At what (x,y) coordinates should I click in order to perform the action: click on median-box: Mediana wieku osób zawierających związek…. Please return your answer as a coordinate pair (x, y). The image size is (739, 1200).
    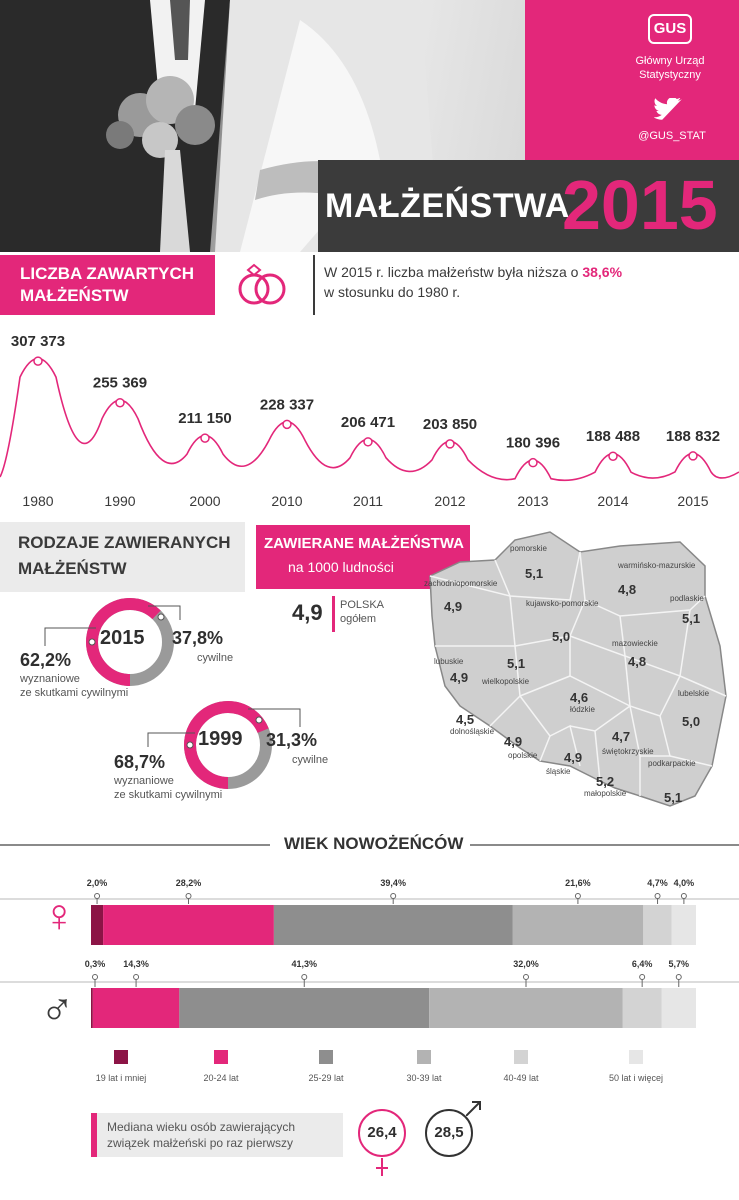
    Looking at the image, I should click on (217, 1135).